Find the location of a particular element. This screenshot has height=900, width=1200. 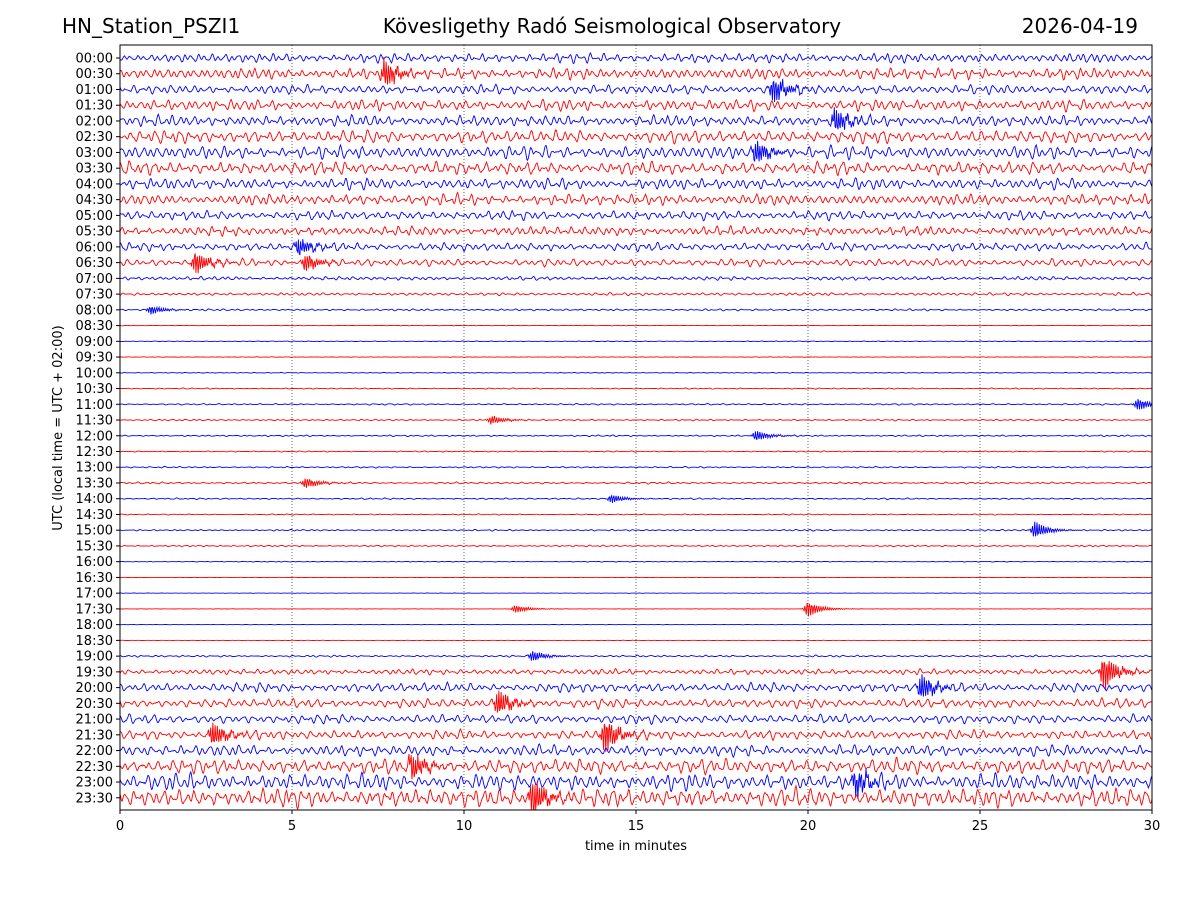

x-axis-ticks: 0 5 10 15 20 25 30 is located at coordinates (638, 822).